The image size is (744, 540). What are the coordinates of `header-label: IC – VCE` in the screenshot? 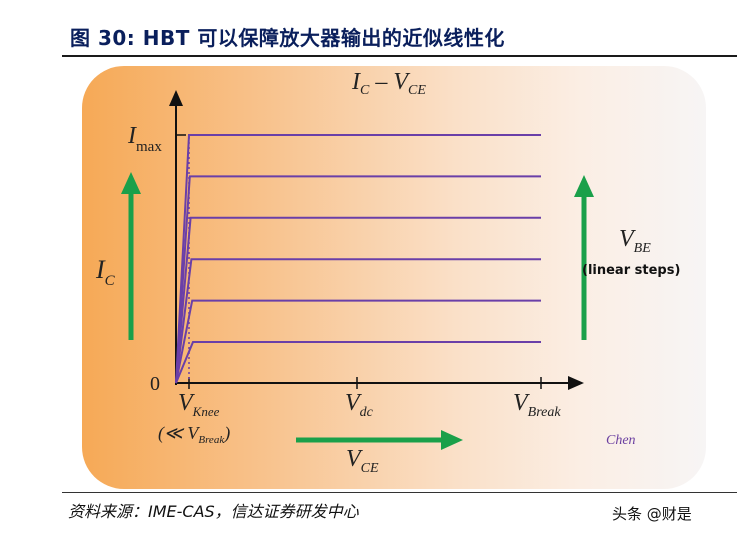 It's located at (388, 83).